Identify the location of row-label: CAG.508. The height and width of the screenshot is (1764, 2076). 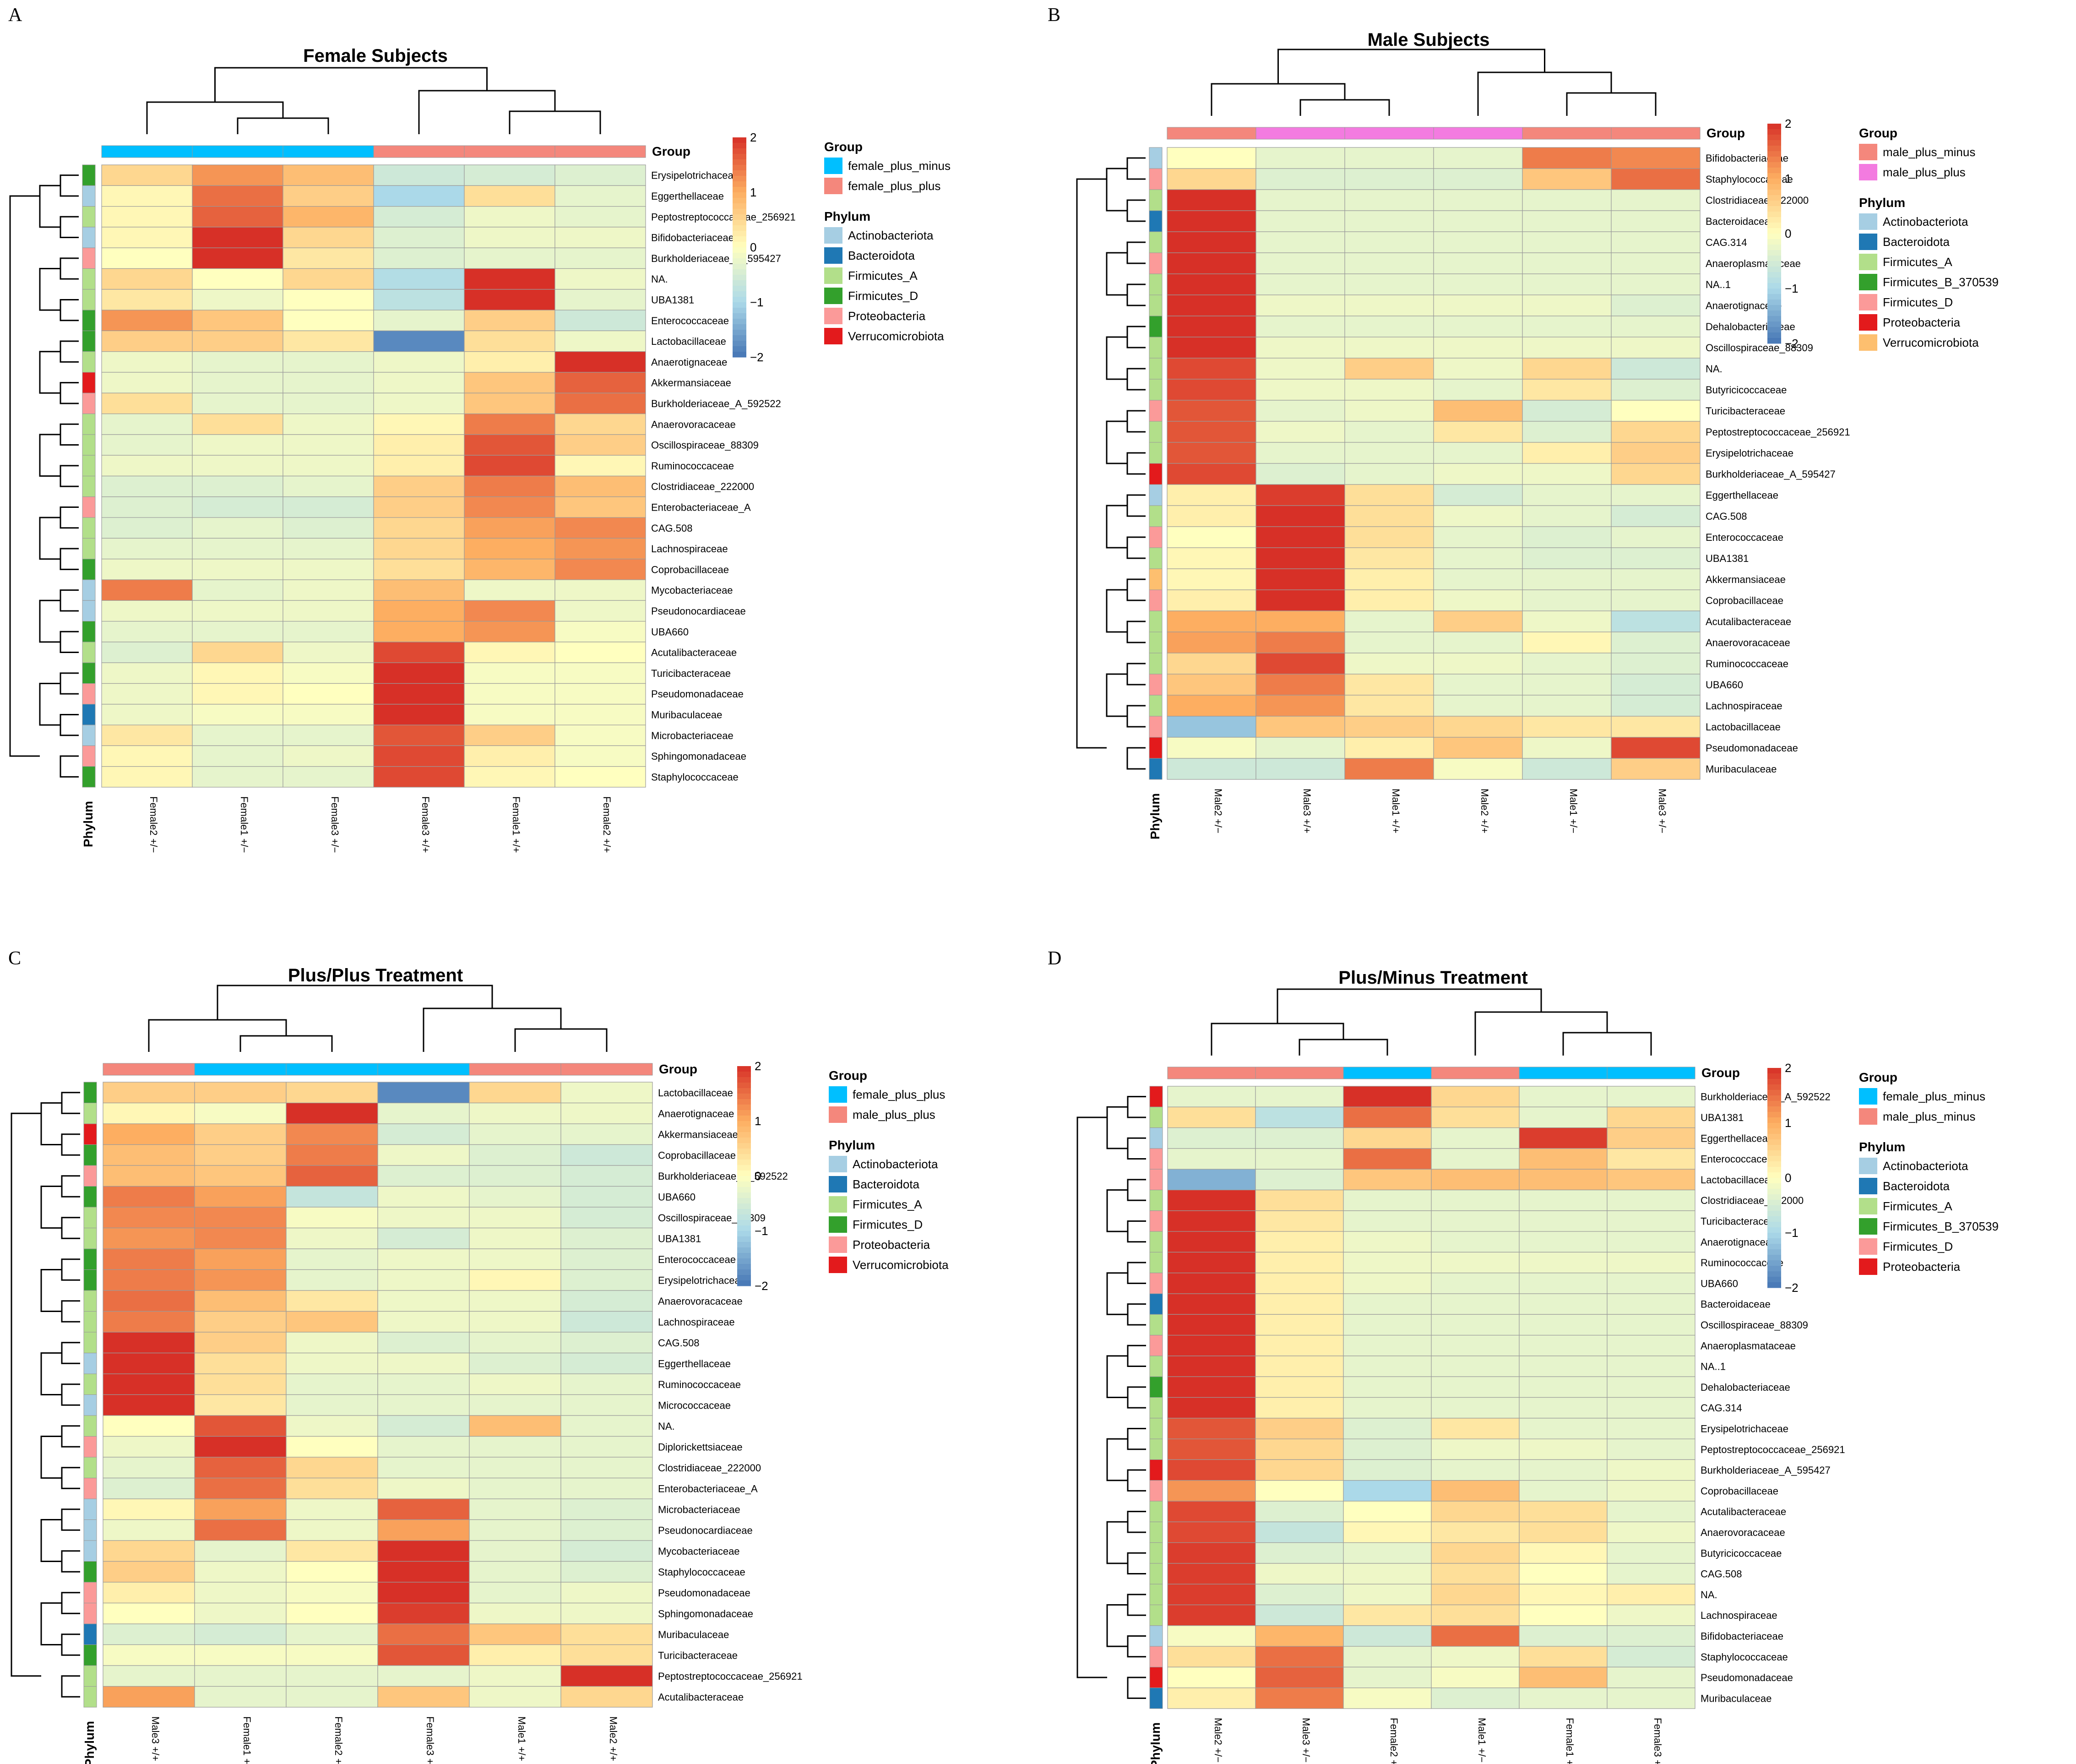
(679, 1343).